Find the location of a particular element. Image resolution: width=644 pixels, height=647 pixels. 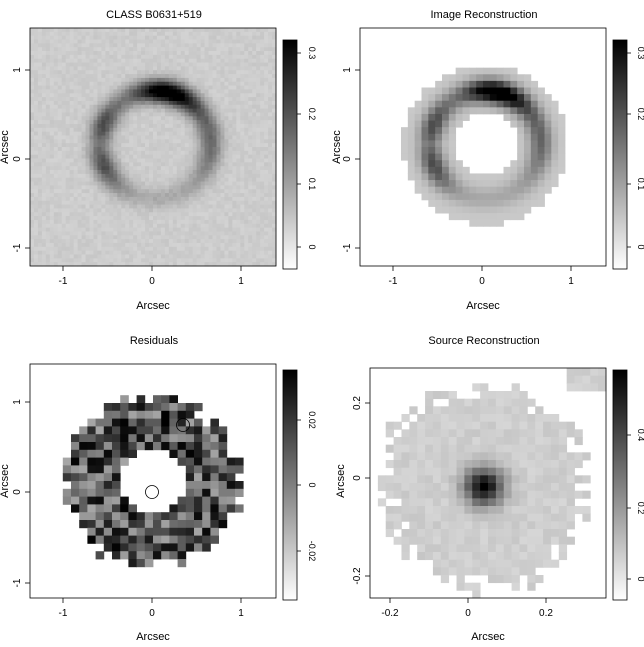

x-axis-label: Arcsec is located at coordinates (153, 637).